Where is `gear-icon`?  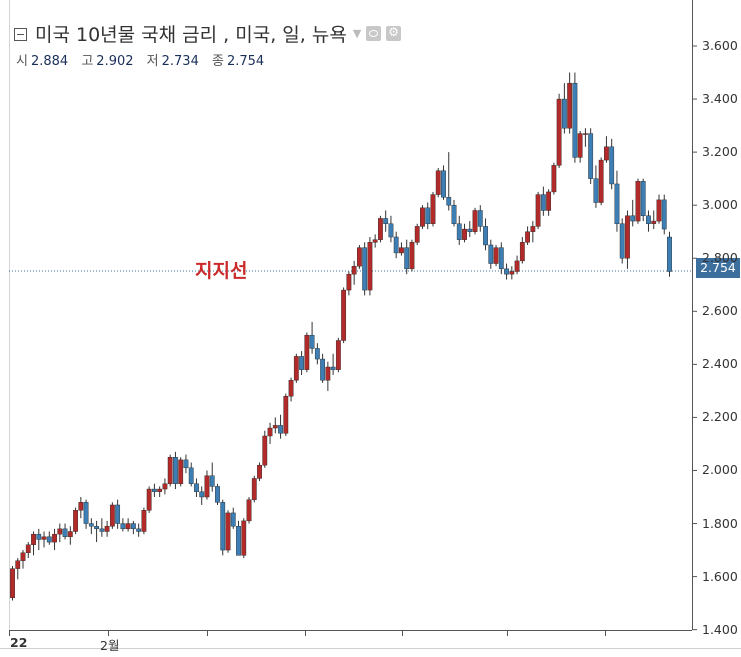 gear-icon is located at coordinates (394, 33).